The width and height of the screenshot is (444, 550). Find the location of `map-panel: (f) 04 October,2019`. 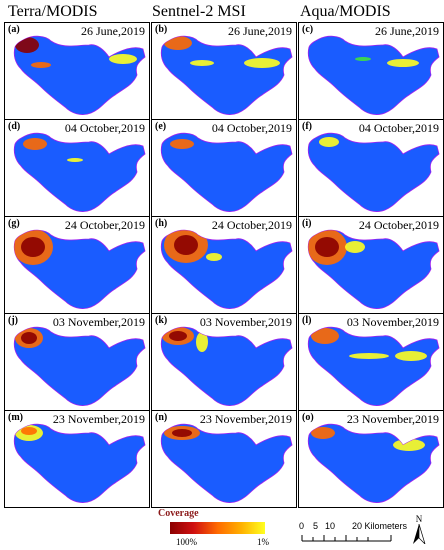

map-panel: (f) 04 October,2019 is located at coordinates (371, 168).